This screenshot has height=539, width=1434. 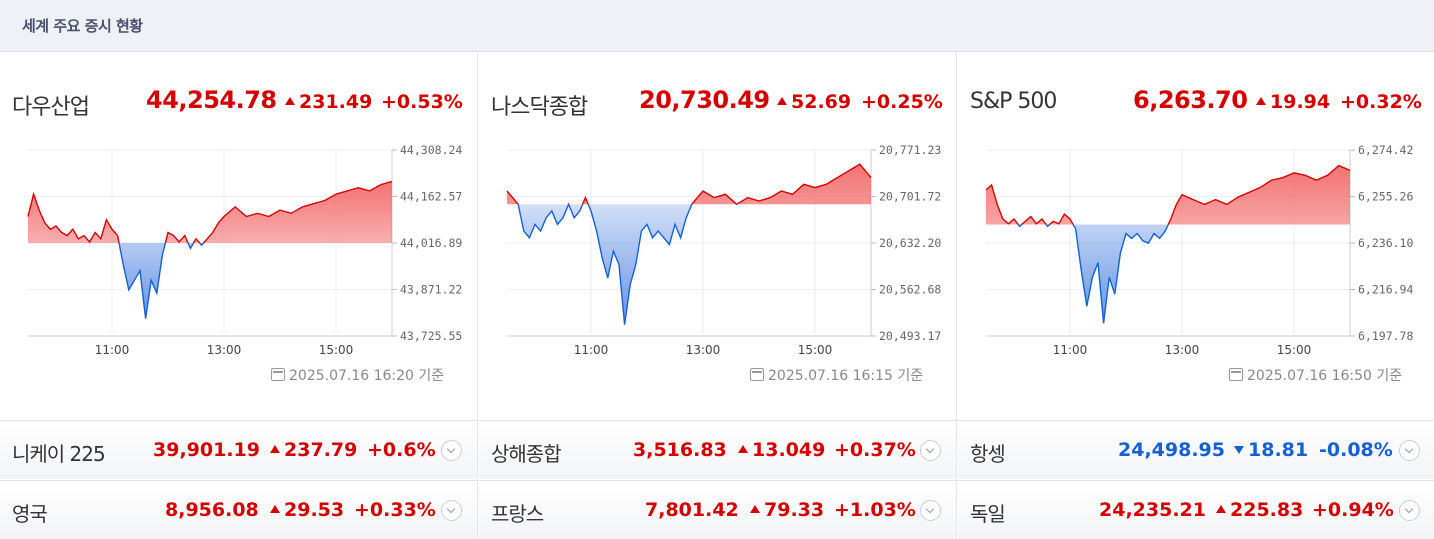 I want to click on down-triangle-icon, so click(x=1239, y=450).